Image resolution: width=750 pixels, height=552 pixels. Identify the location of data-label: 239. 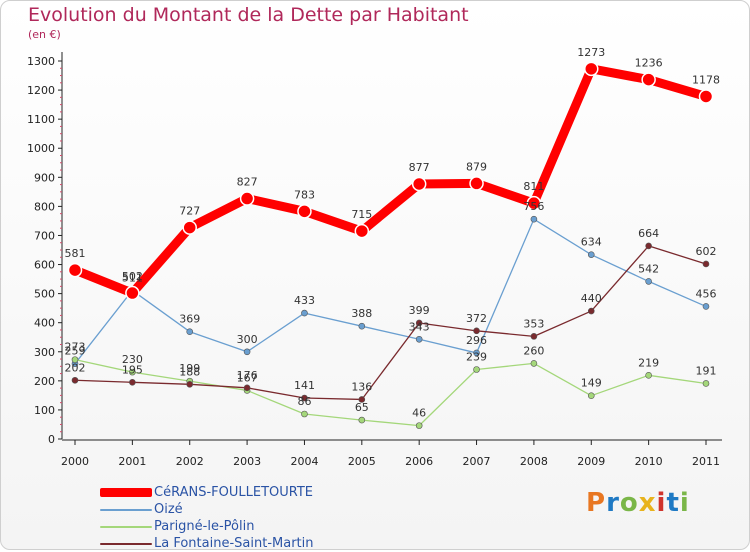
(476, 357).